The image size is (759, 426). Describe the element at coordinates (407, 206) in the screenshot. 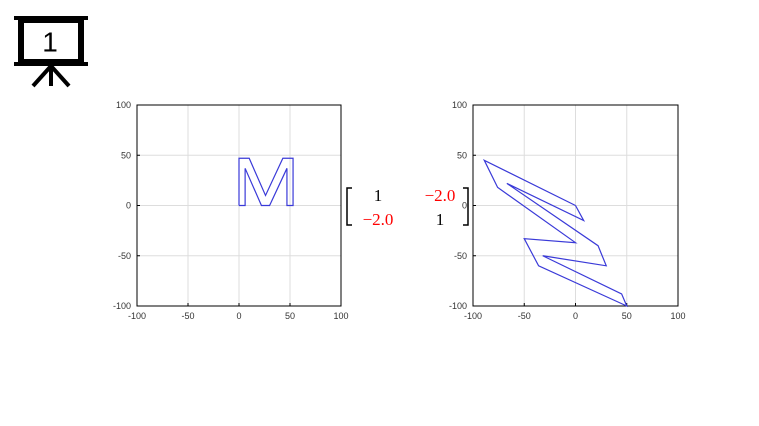

I see `matrix` at that location.